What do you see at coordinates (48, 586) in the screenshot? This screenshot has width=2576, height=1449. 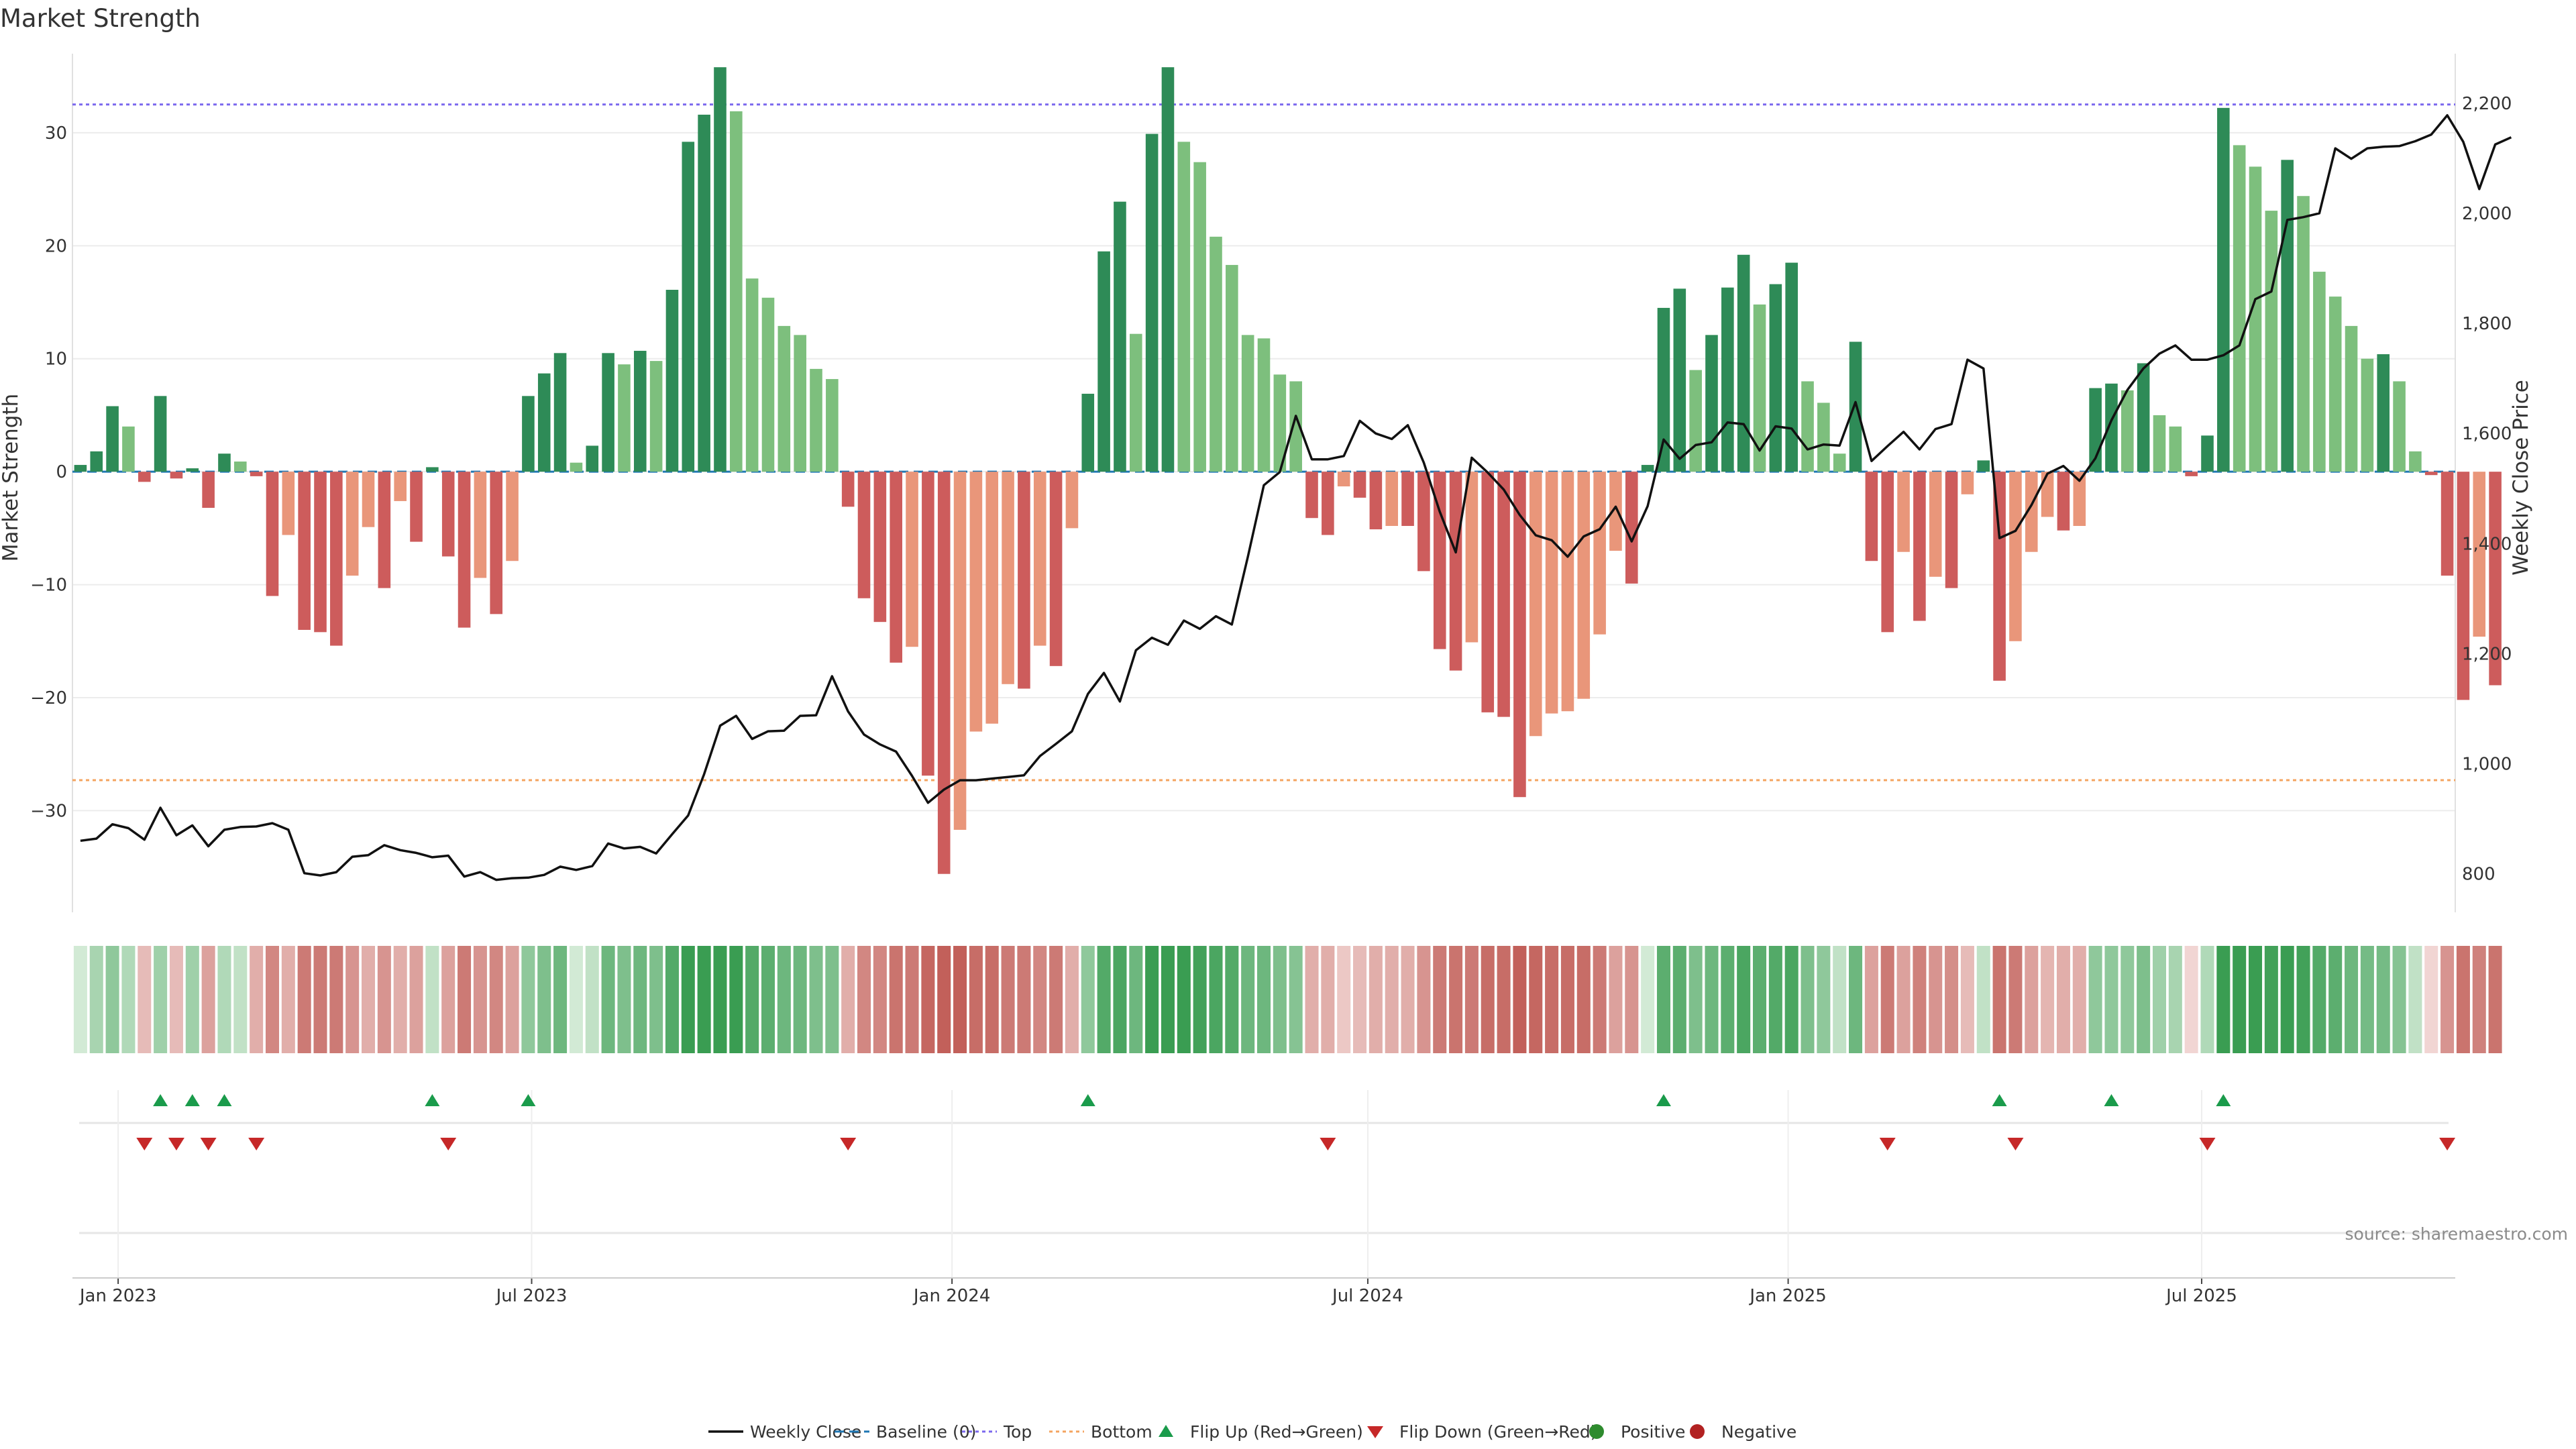 I see `y-tick-label: −10` at bounding box center [48, 586].